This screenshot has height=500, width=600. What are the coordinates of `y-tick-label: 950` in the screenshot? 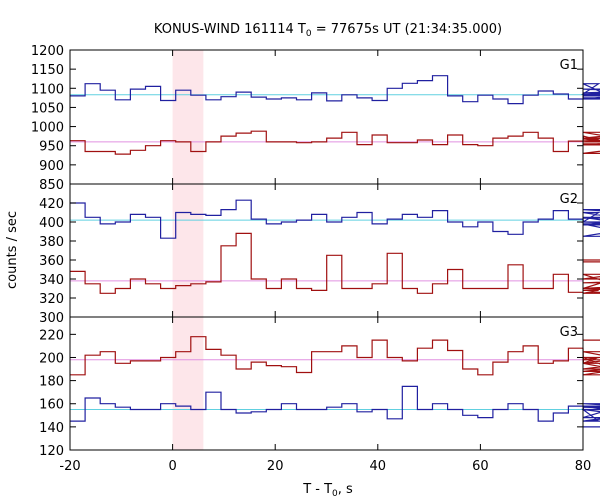 It's located at (51, 147).